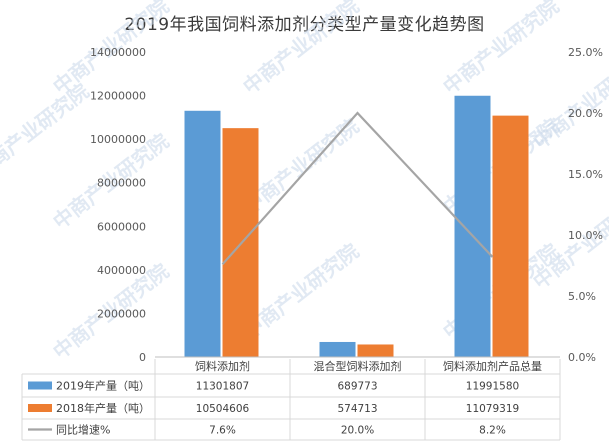 This screenshot has height=447, width=609. I want to click on y2-axis-tick-label: 20.0%, so click(585, 113).